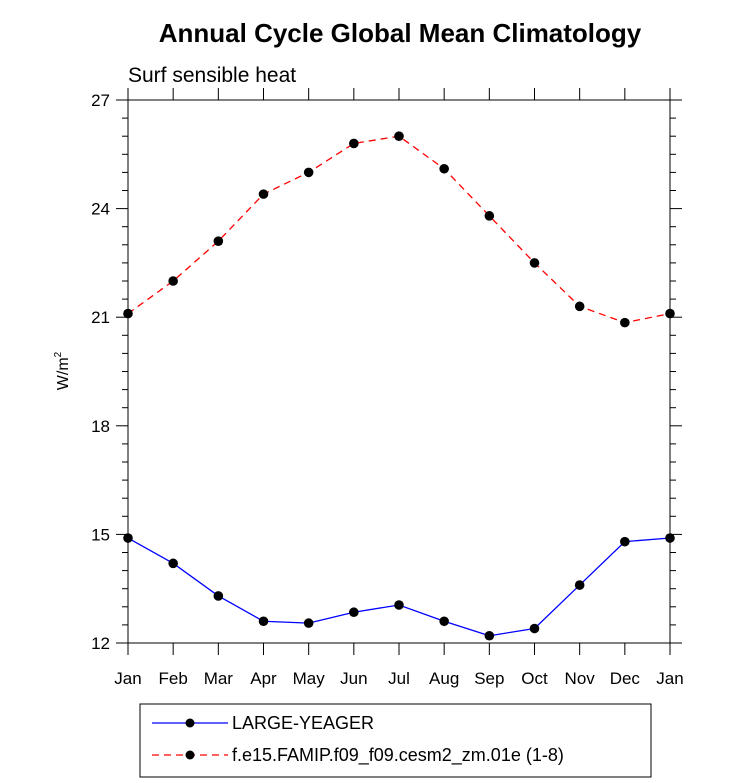 This screenshot has height=783, width=733. I want to click on x-tick-label: Mar, so click(219, 678).